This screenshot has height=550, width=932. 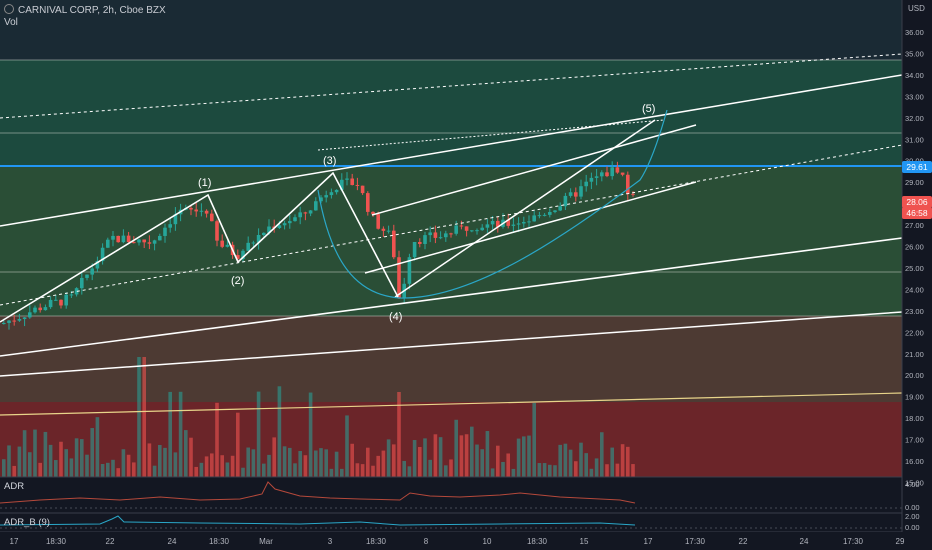 I want to click on adr-b-label: ADR_B (9), so click(x=27, y=522).